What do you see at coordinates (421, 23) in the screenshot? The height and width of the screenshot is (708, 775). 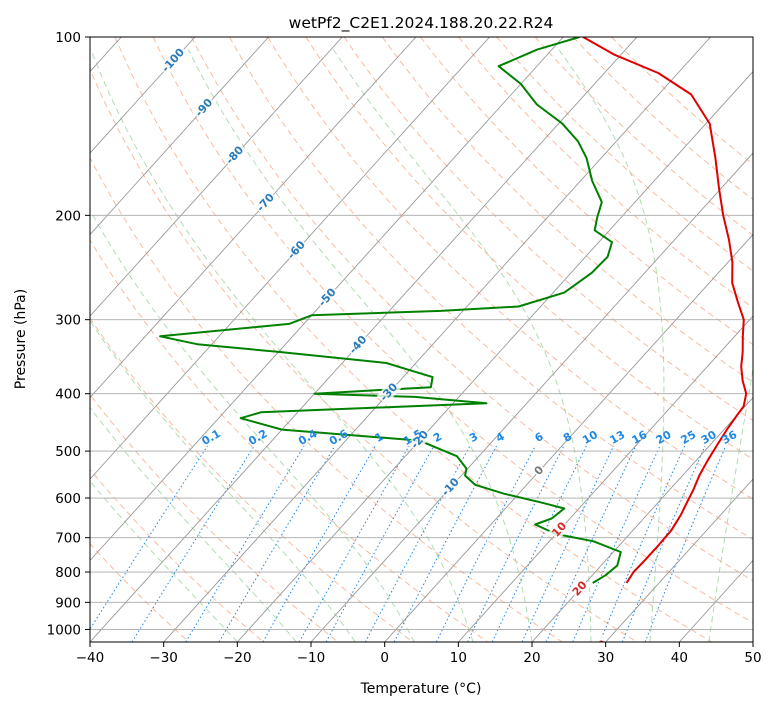 I see `chart-title: wetPf2_C2E1.2024.188.20.22.R24` at bounding box center [421, 23].